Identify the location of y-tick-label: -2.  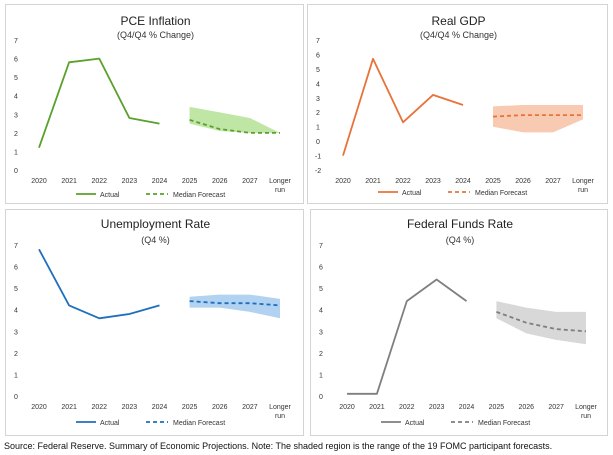
(318, 171).